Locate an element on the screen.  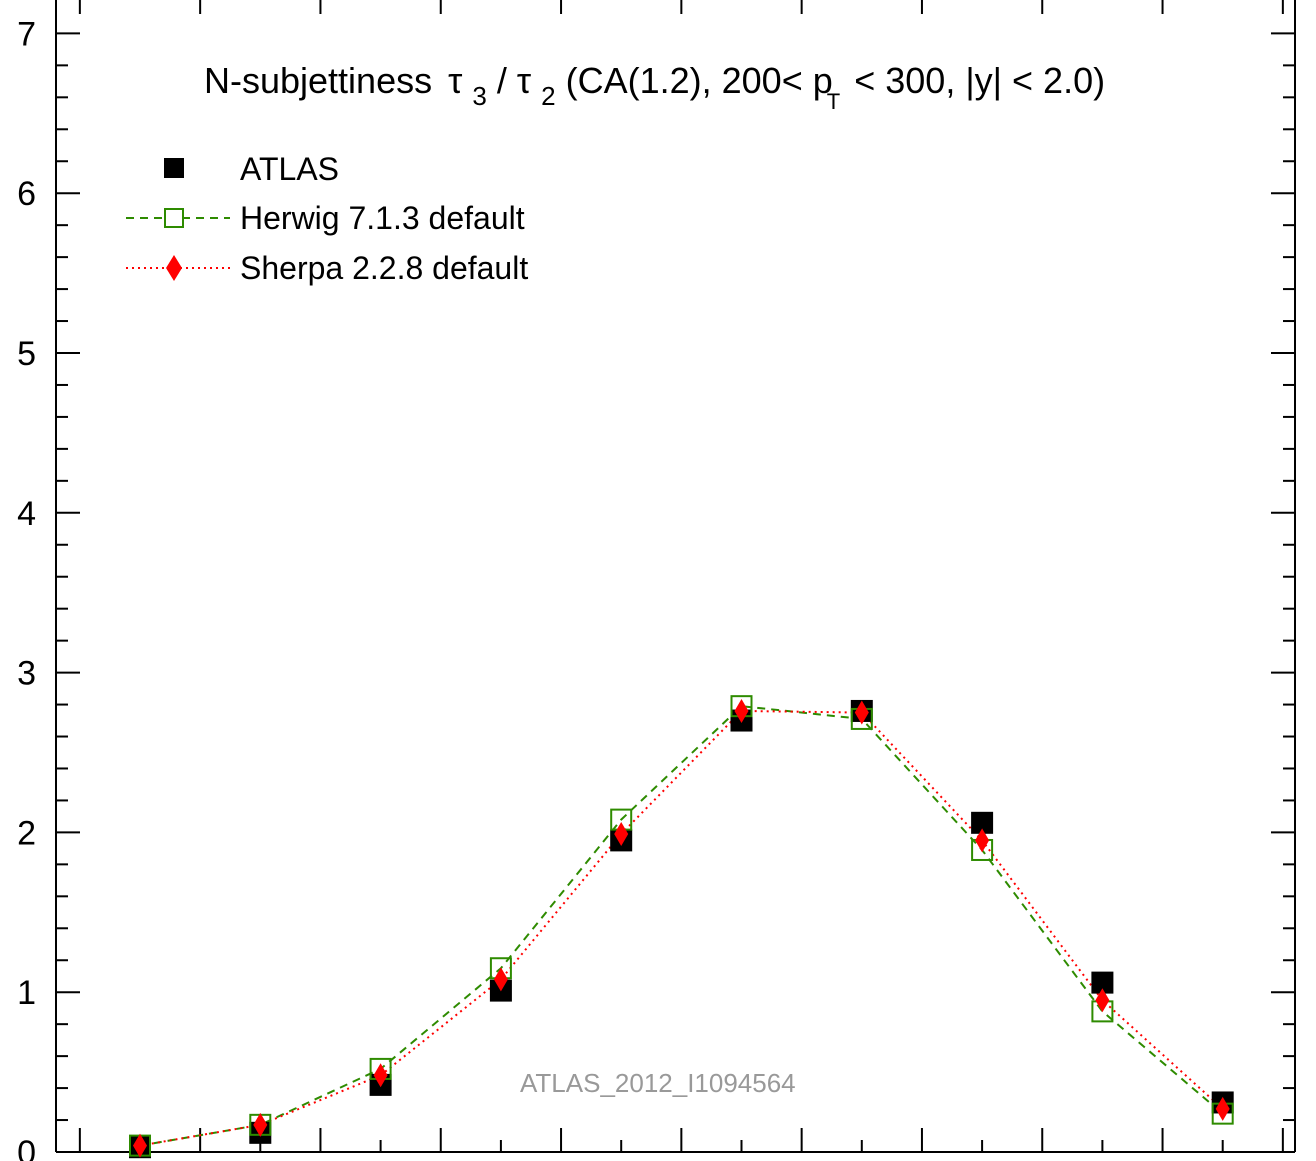
legend-sherpa-label: Sherpa 2.2.8 default is located at coordinates (384, 268).